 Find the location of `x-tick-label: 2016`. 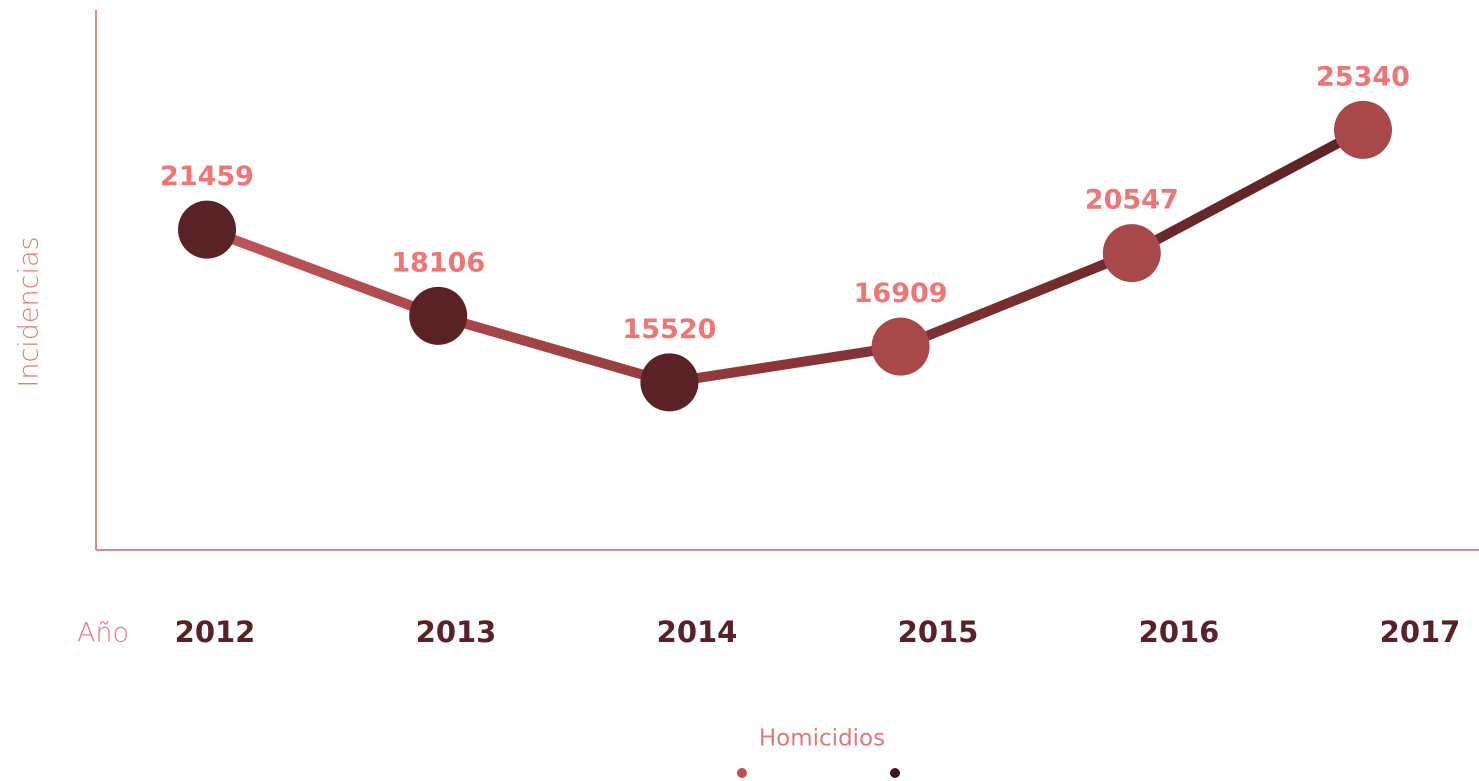

x-tick-label: 2016 is located at coordinates (1179, 632).